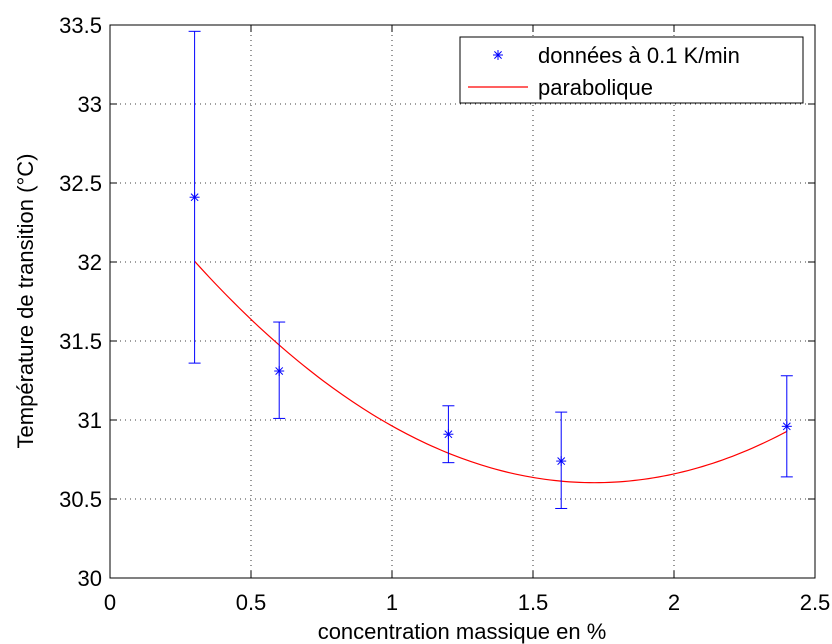 Image resolution: width=832 pixels, height=644 pixels. What do you see at coordinates (674, 602) in the screenshot?
I see `x-tick-label: 2` at bounding box center [674, 602].